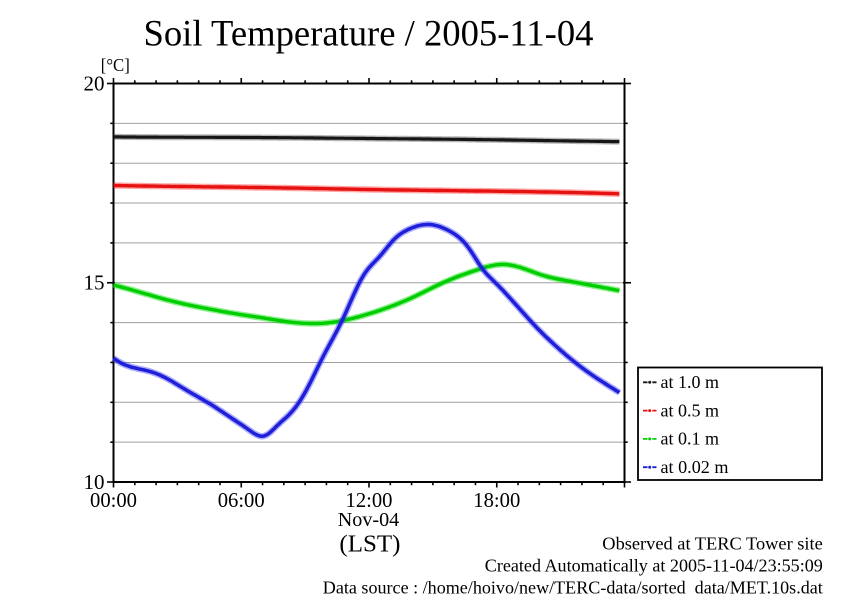 The width and height of the screenshot is (842, 595). I want to click on svg-text: Observed at TERC Tower site, so click(712, 543).